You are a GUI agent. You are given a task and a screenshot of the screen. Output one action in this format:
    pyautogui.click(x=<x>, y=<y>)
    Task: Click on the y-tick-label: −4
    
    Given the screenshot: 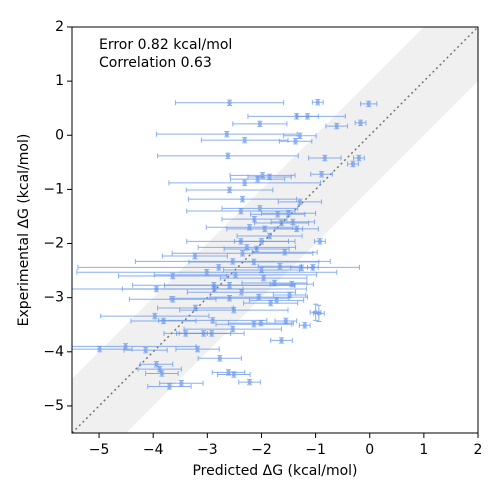 What is the action you would take?
    pyautogui.click(x=53, y=352)
    